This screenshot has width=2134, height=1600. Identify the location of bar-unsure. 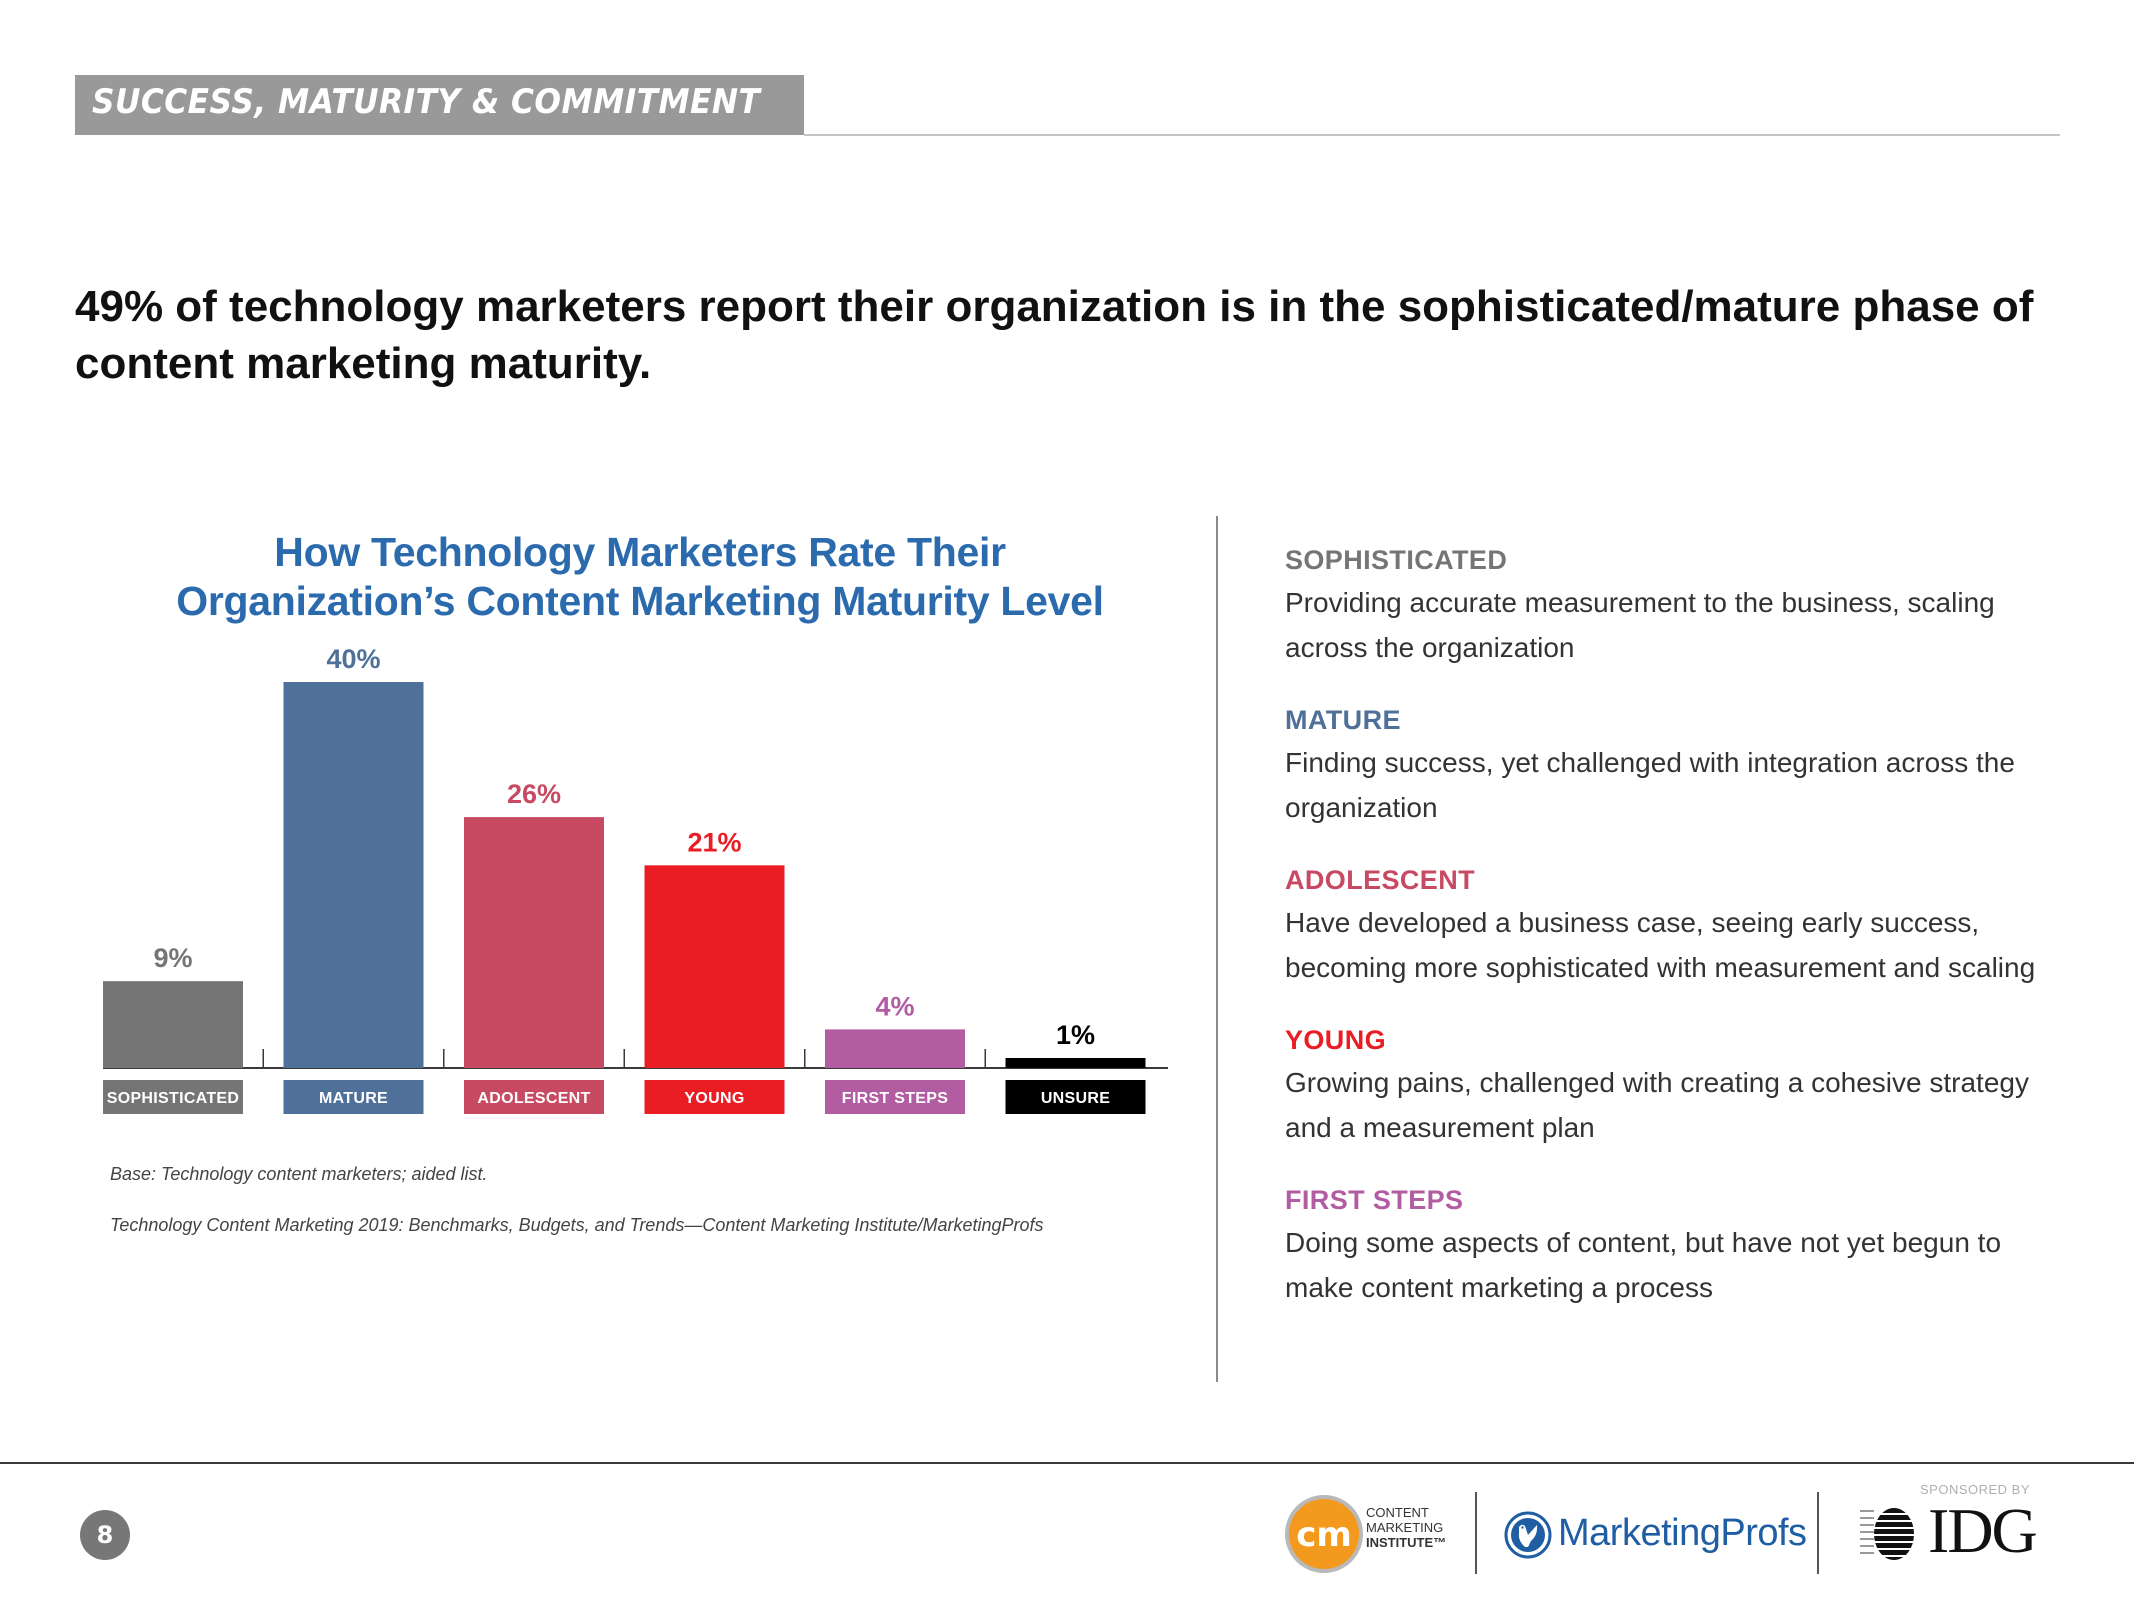
(1075, 1063).